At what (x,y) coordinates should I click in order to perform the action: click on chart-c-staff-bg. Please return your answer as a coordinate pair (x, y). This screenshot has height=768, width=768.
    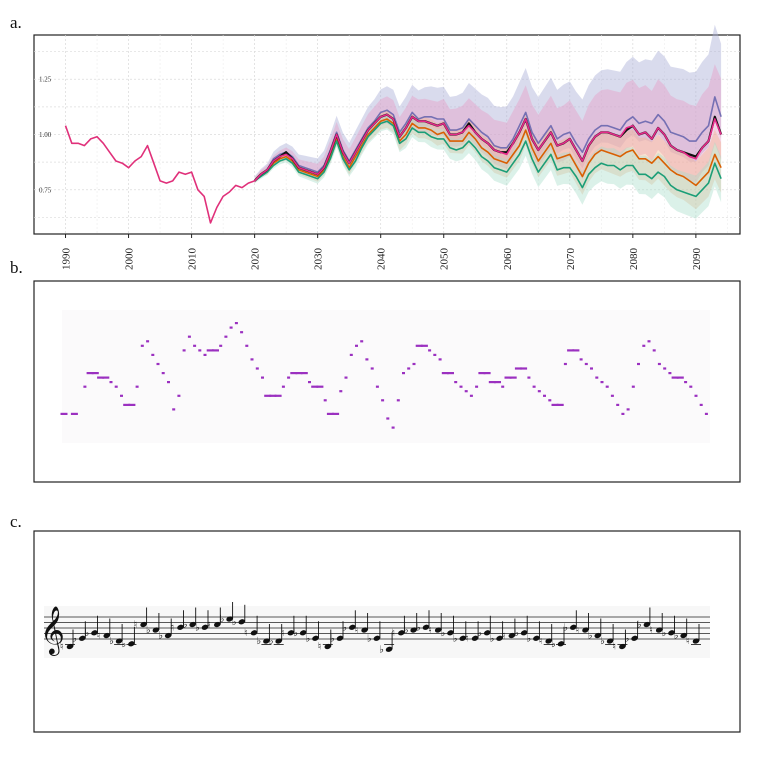
    Looking at the image, I should click on (377, 632).